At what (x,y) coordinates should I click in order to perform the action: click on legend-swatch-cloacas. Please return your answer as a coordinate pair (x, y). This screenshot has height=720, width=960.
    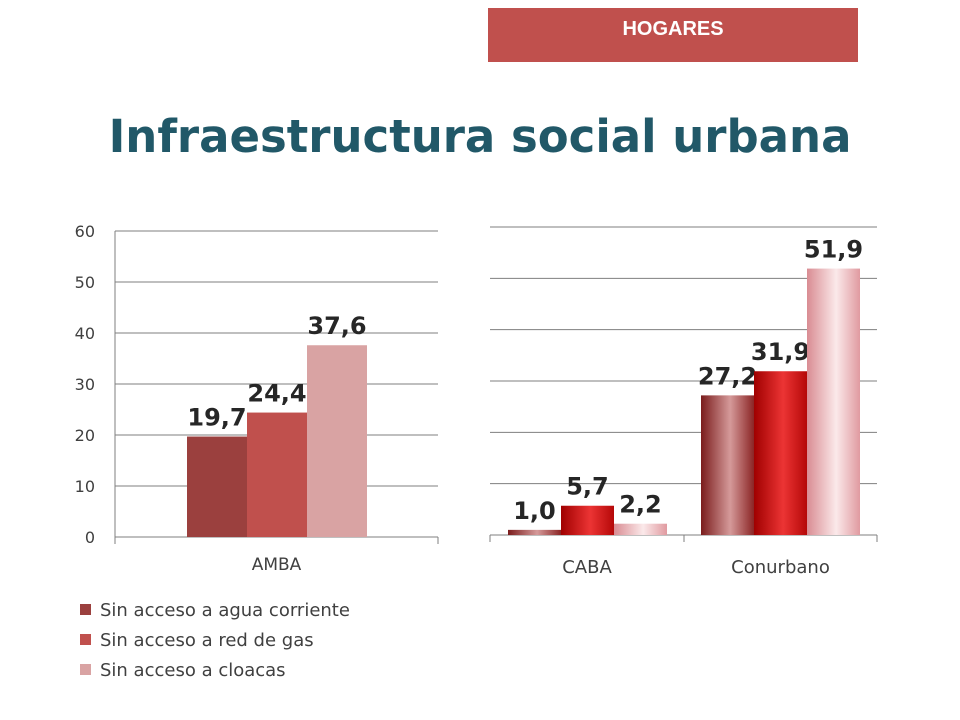
    Looking at the image, I should click on (85, 669).